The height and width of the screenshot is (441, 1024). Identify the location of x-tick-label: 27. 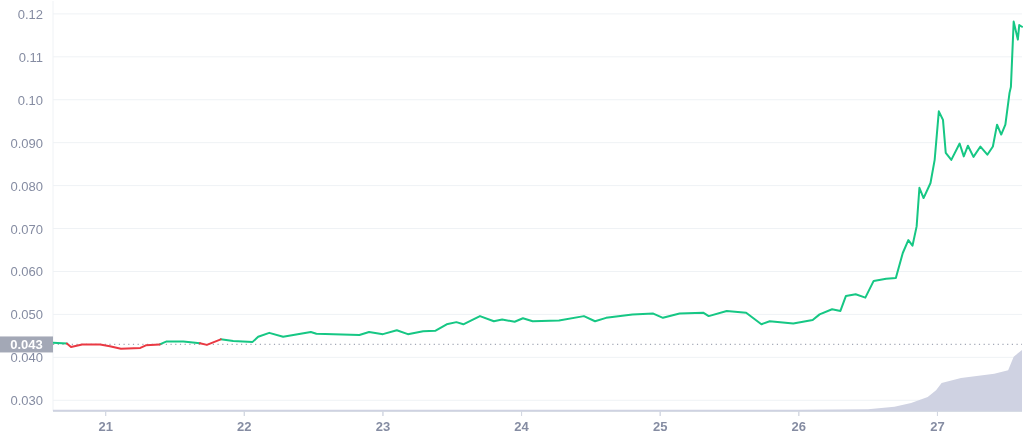
(937, 426).